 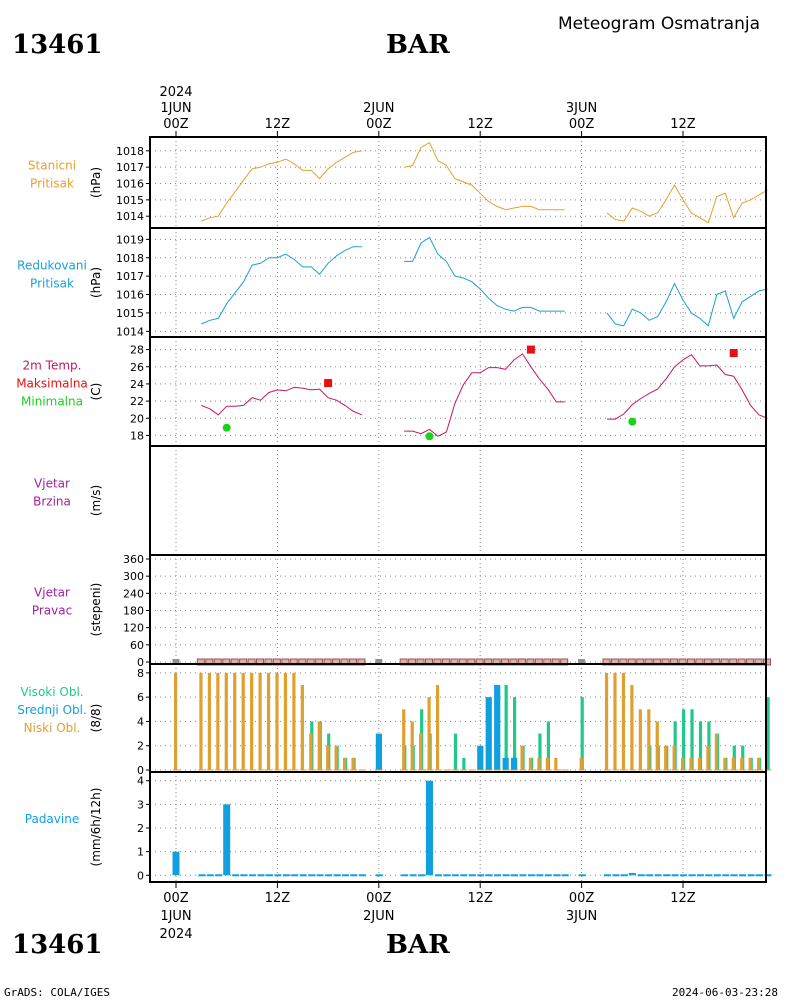 What do you see at coordinates (140, 746) in the screenshot?
I see `y-tick-label: 2` at bounding box center [140, 746].